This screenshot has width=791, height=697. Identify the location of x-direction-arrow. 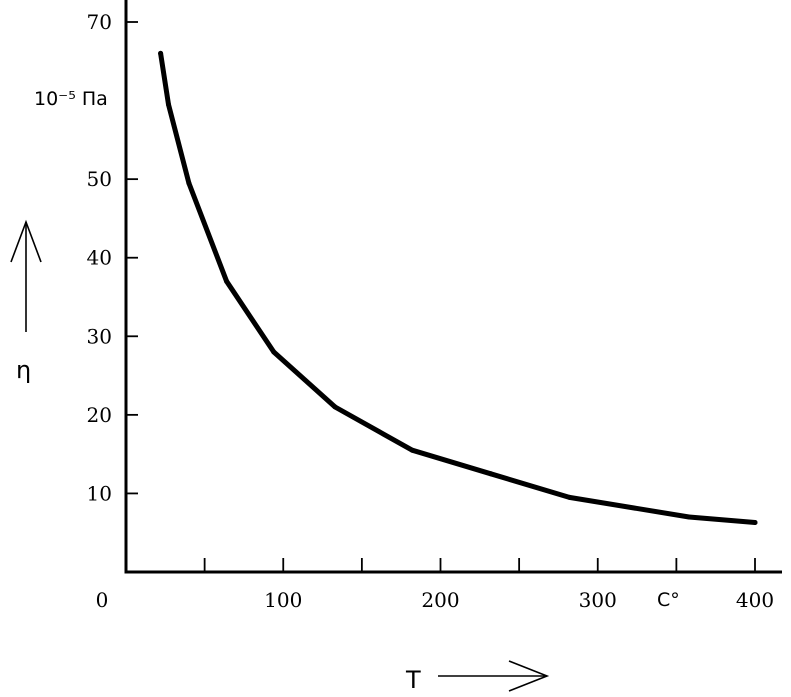
(494, 676).